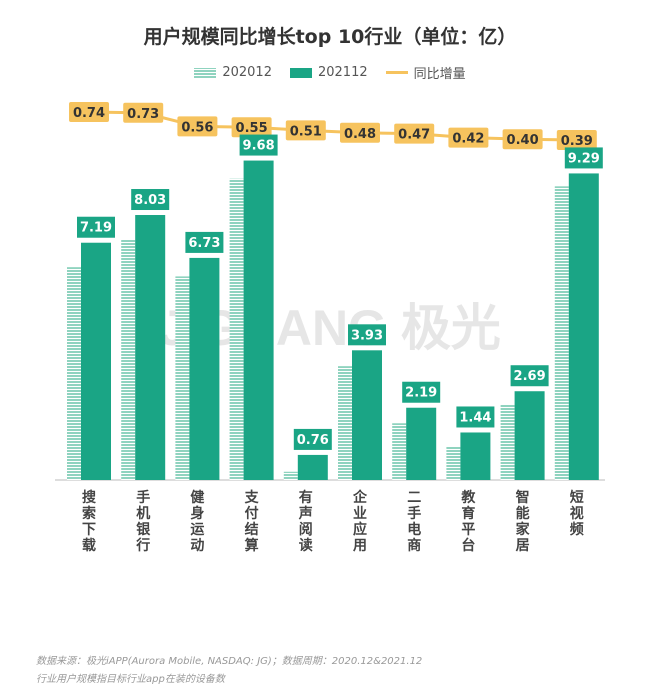 The width and height of the screenshot is (660, 698). What do you see at coordinates (305, 521) in the screenshot?
I see `category-label: 有声阅读` at bounding box center [305, 521].